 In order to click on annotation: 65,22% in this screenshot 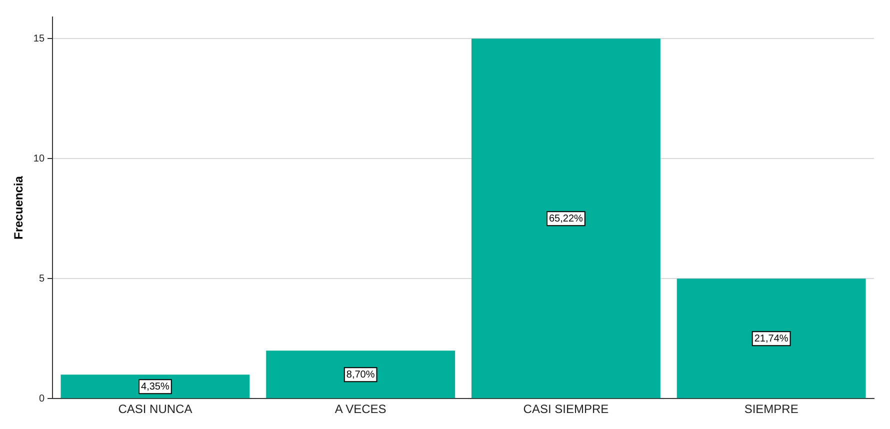, I will do `click(566, 218)`.